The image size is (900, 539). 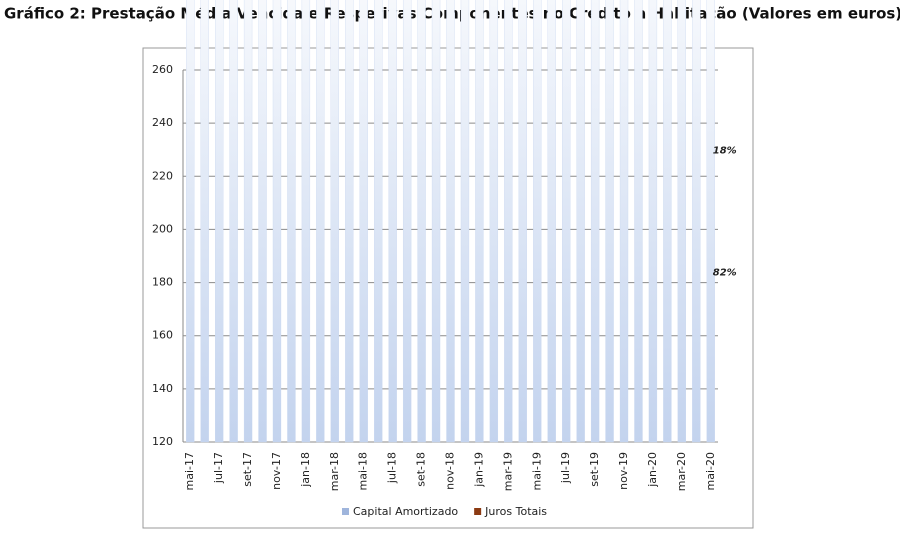 I want to click on x-tick-label: jul-18, so click(x=392, y=468).